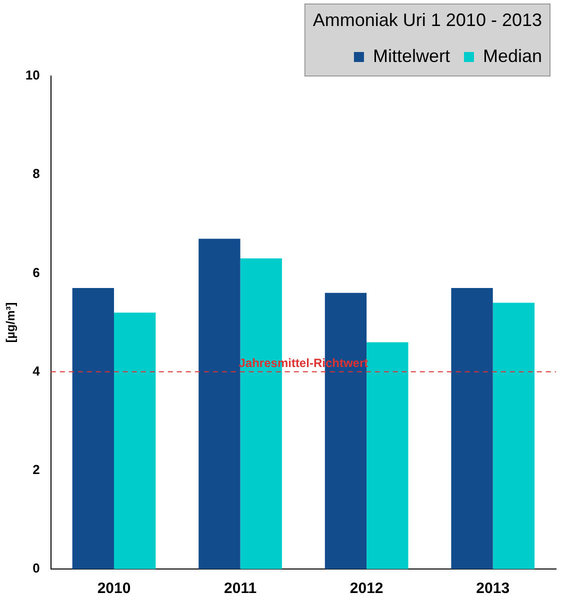 The height and width of the screenshot is (601, 562). What do you see at coordinates (36, 568) in the screenshot?
I see `y-tick-label: 0` at bounding box center [36, 568].